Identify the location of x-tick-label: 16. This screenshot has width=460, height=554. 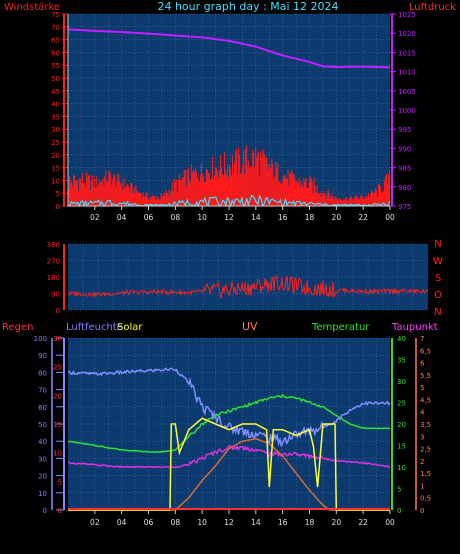
(283, 217).